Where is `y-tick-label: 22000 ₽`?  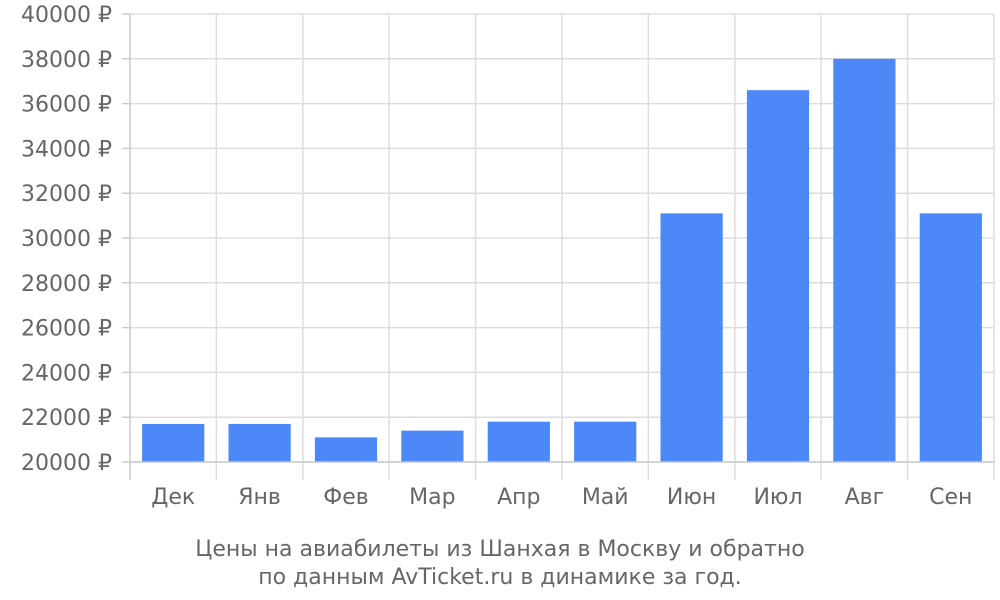 y-tick-label: 22000 ₽ is located at coordinates (66, 418).